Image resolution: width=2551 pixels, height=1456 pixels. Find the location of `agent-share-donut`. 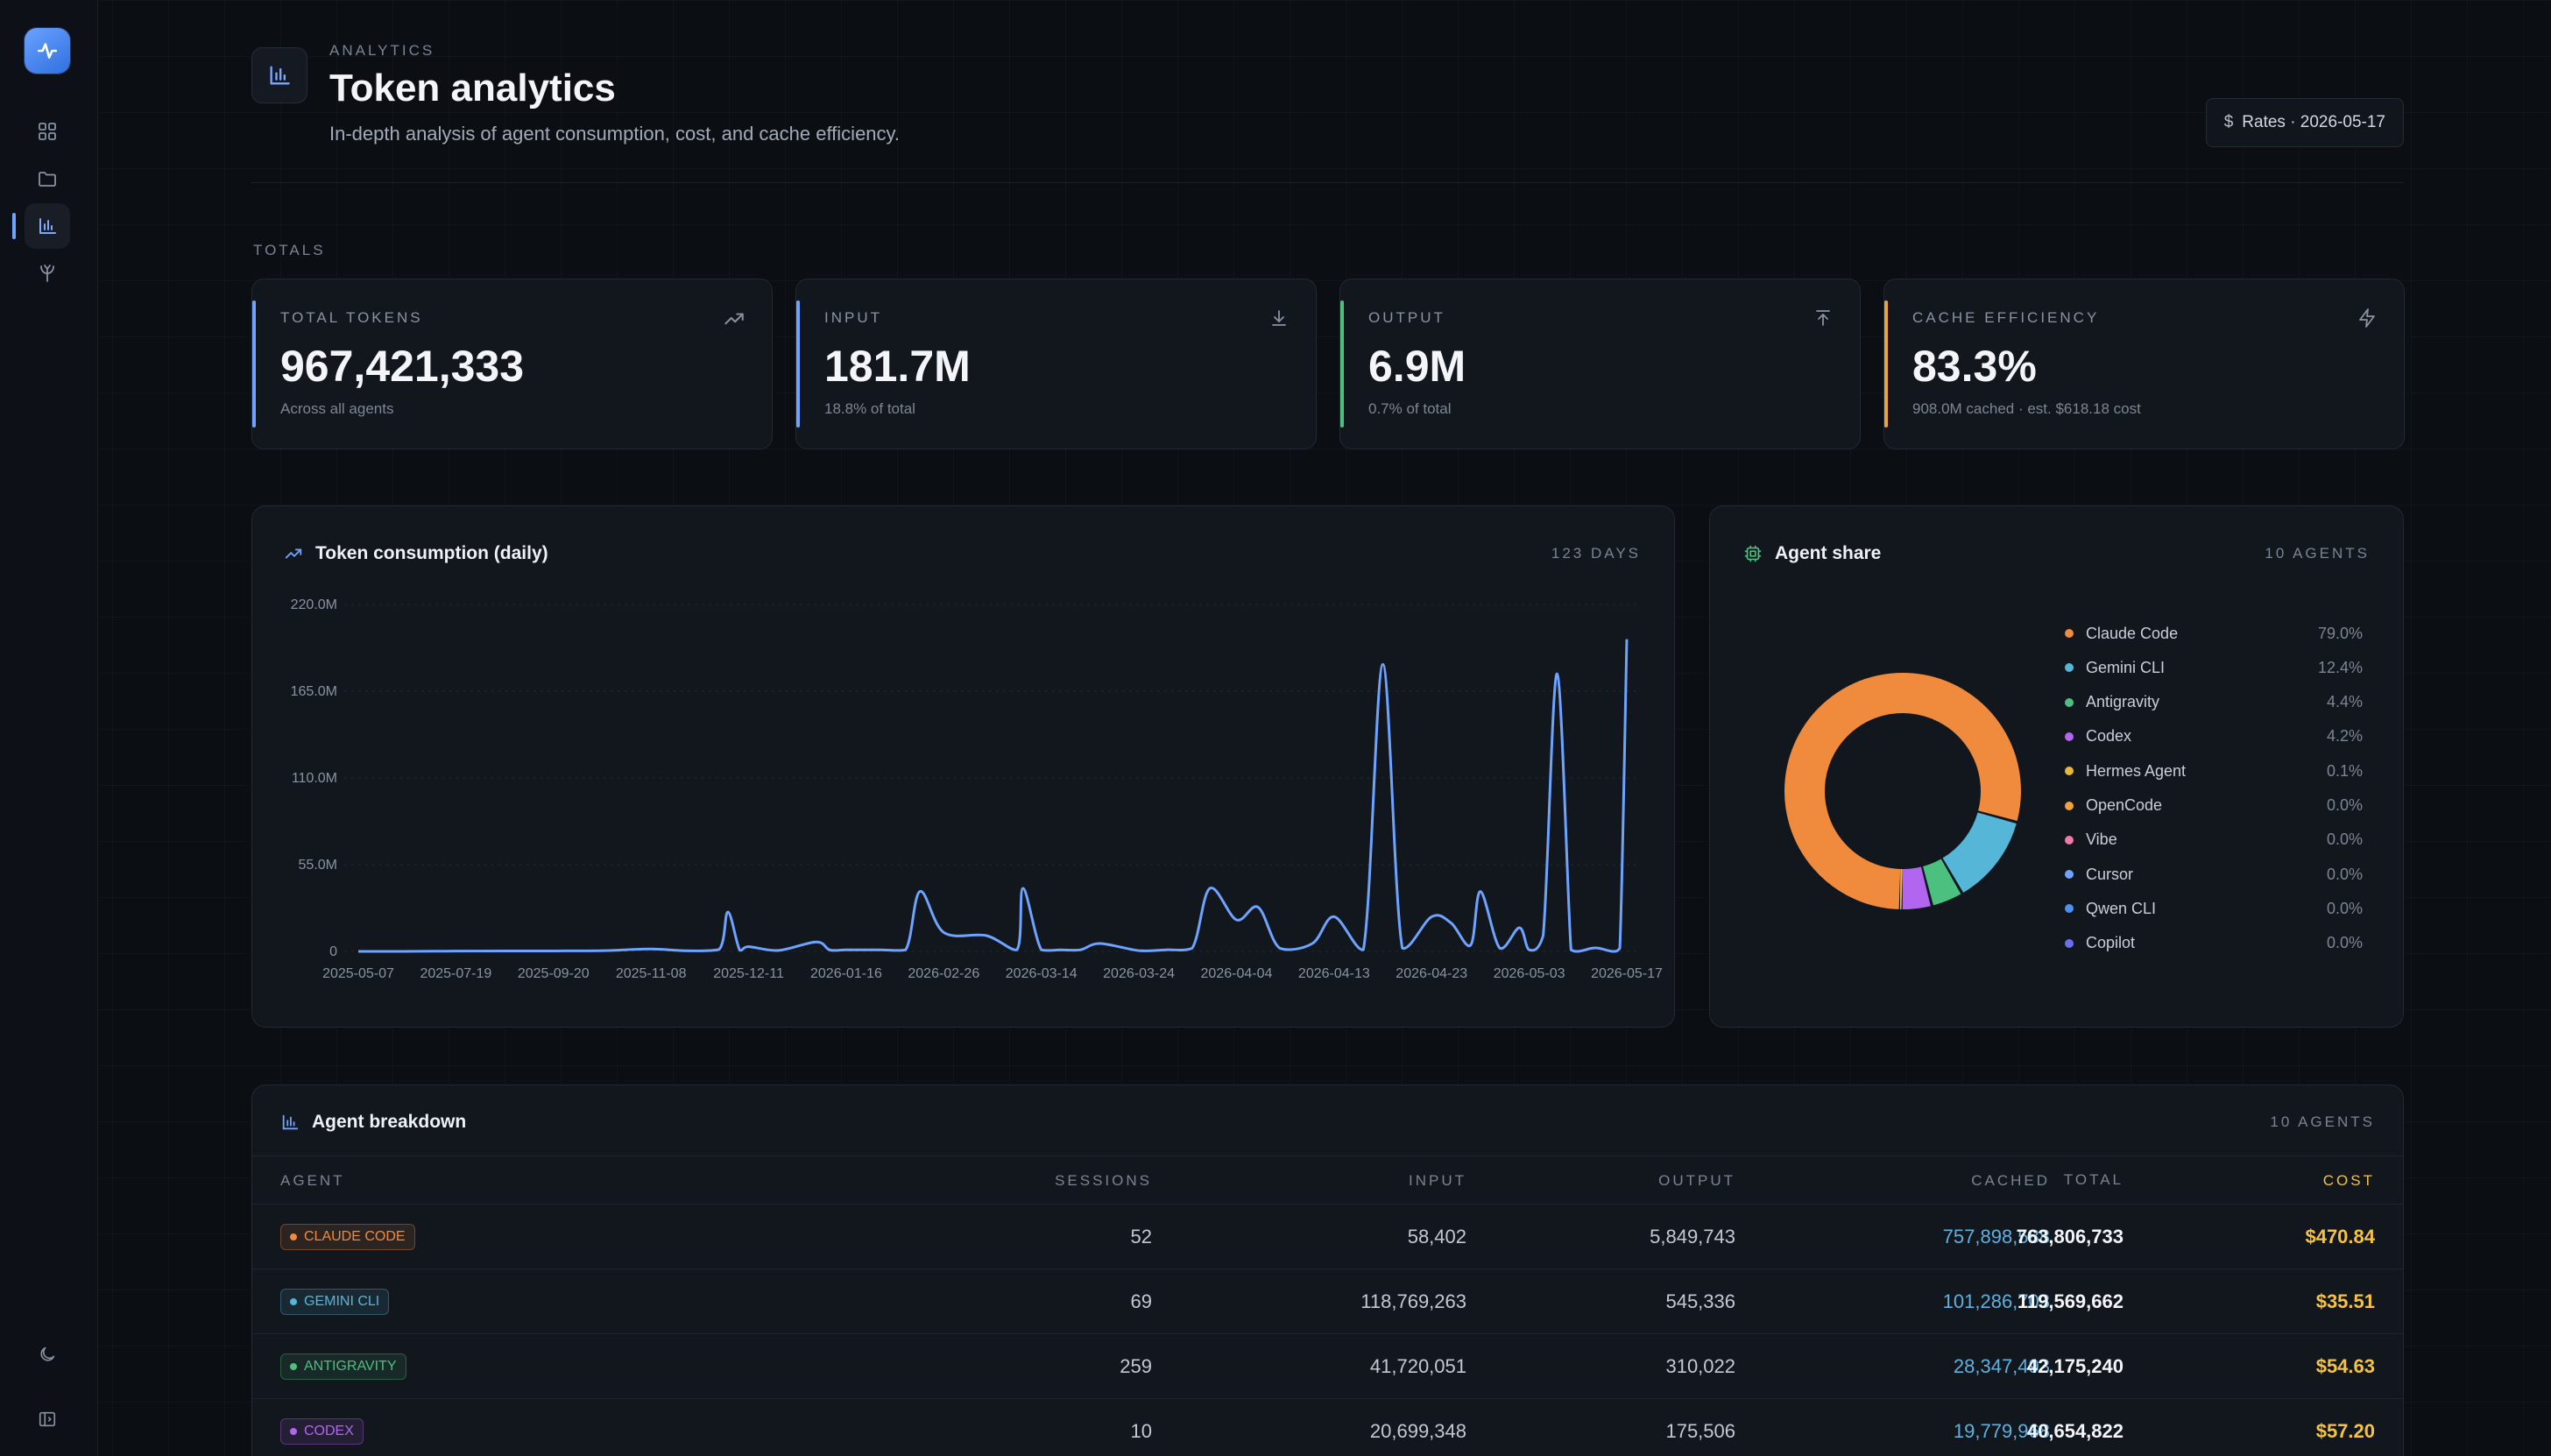

agent-share-donut is located at coordinates (1902, 791).